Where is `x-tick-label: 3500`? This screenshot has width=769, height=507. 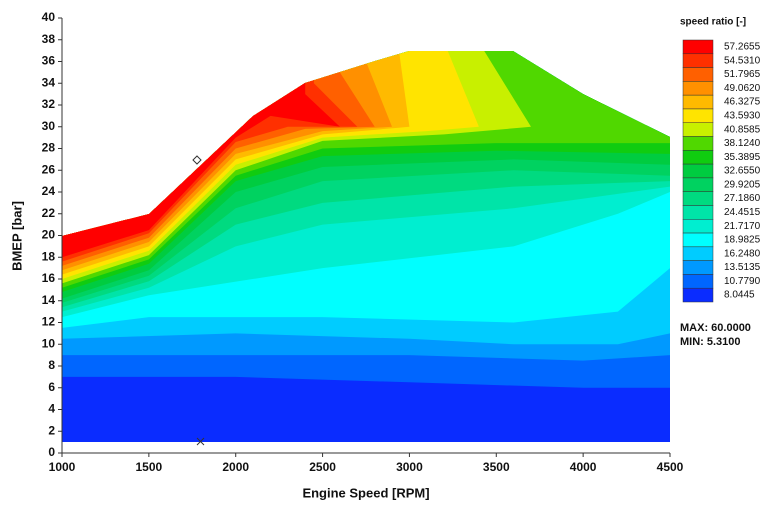
x-tick-label: 3500 is located at coordinates (496, 467).